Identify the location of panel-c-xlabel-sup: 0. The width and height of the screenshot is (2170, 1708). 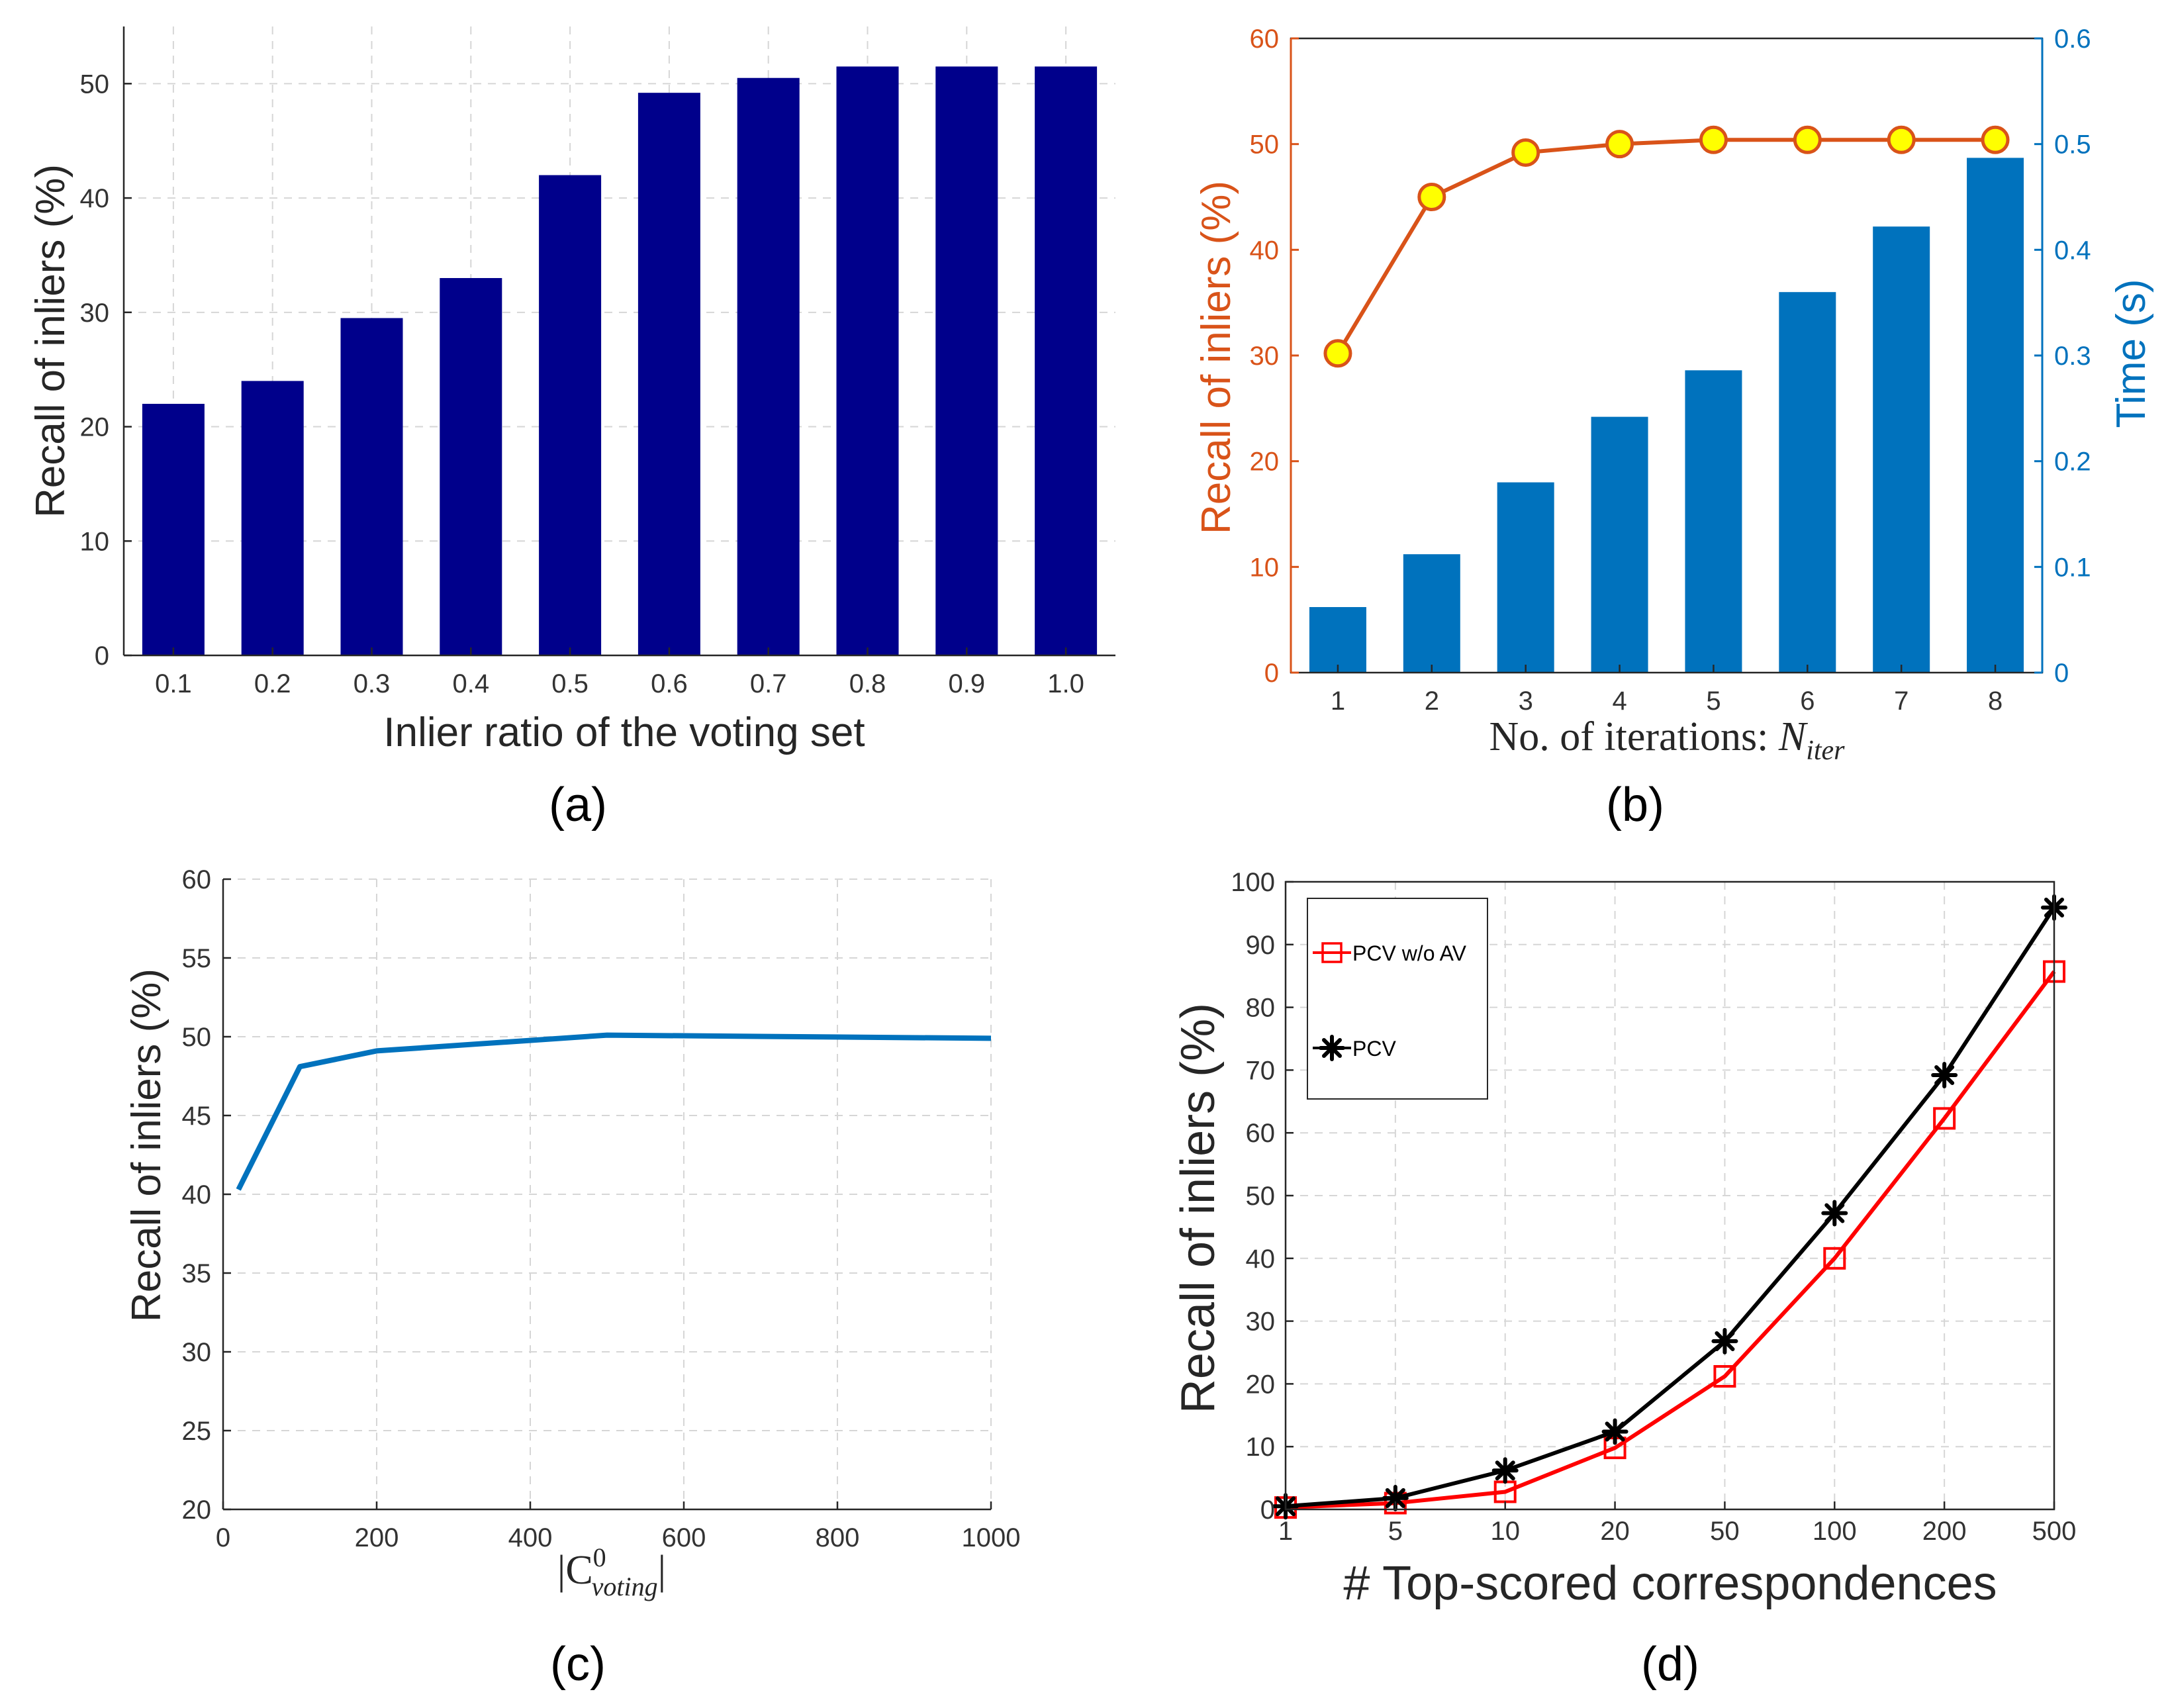
(599, 1557).